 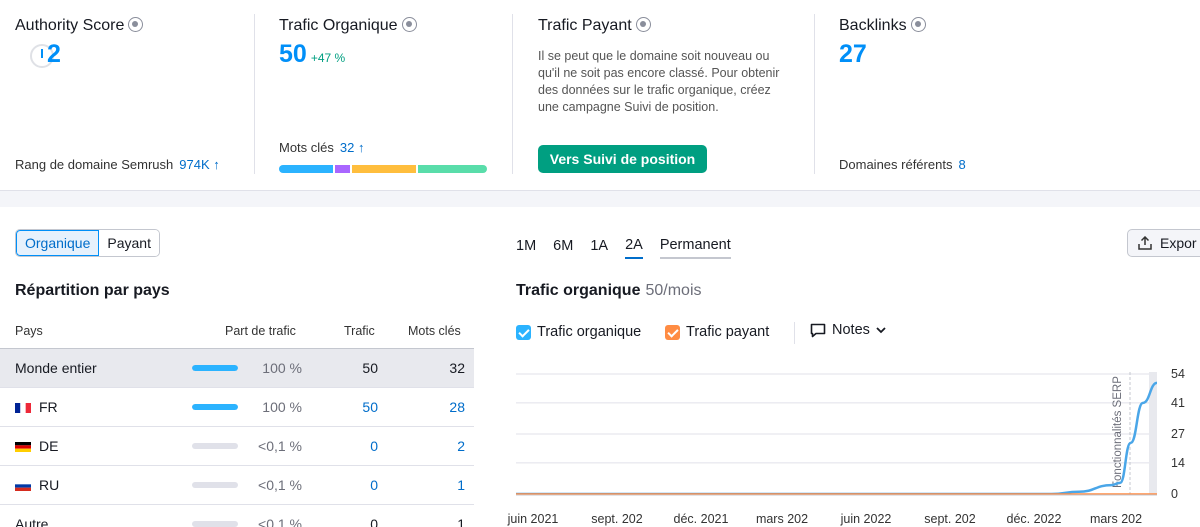 What do you see at coordinates (989, 95) in the screenshot?
I see `backlinks-card: Backlinks 27 Domaines référents 8` at bounding box center [989, 95].